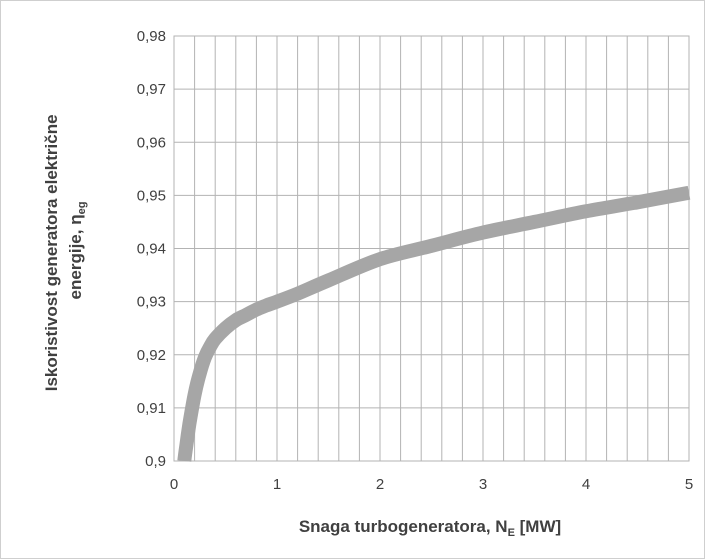  What do you see at coordinates (689, 484) in the screenshot?
I see `x-tick-label: 5` at bounding box center [689, 484].